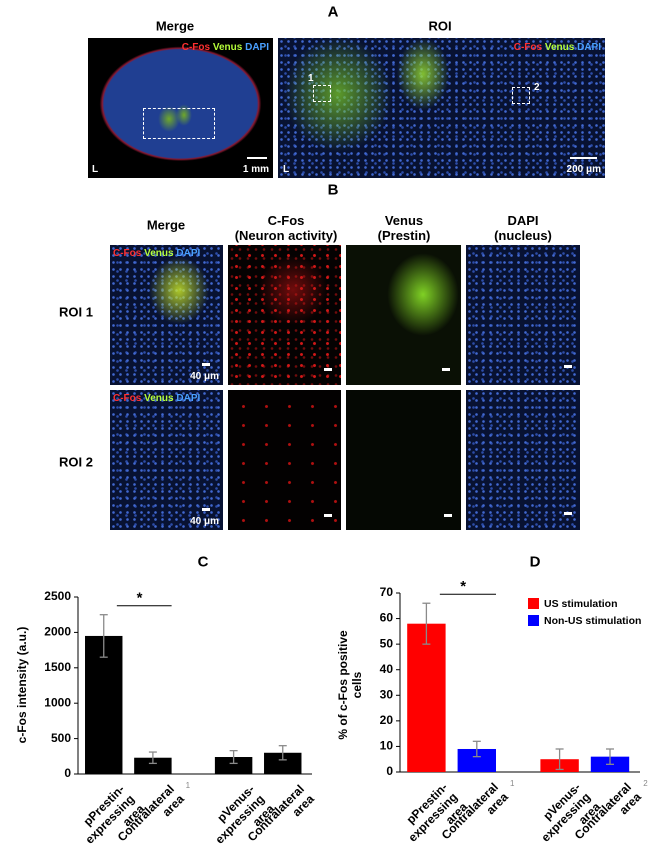  I want to click on panel-label: A, so click(333, 12).